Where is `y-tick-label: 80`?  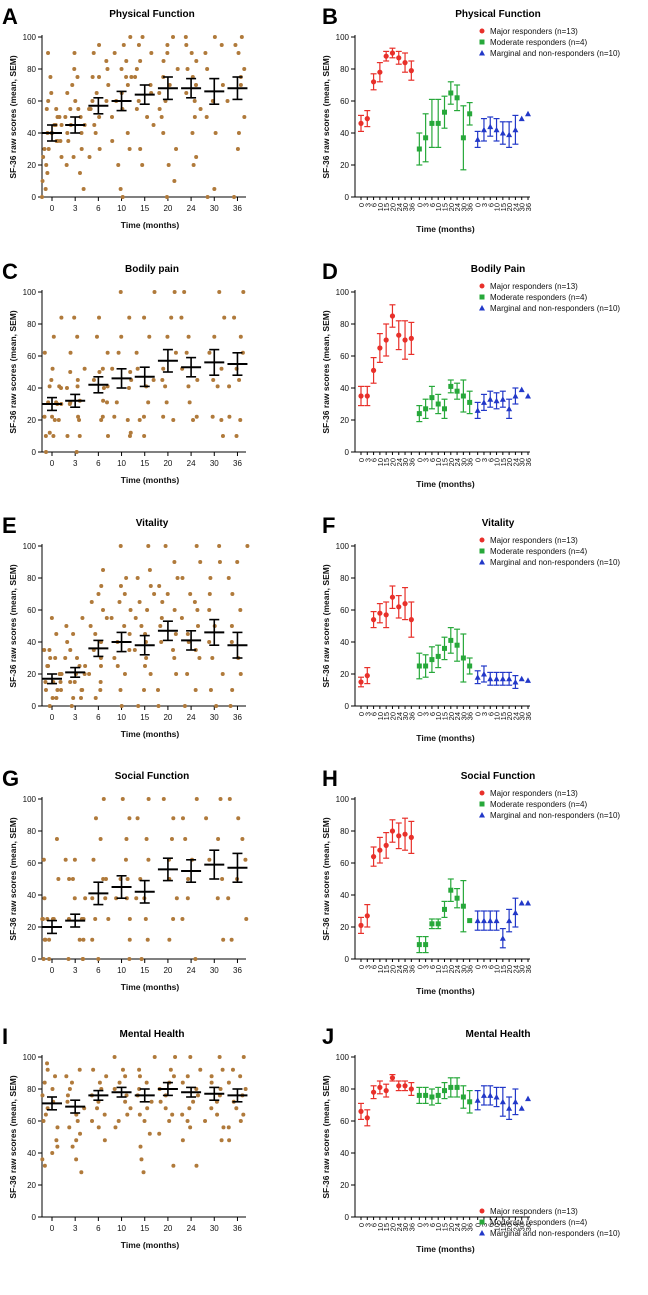 y-tick-label: 80 is located at coordinates (31, 324).